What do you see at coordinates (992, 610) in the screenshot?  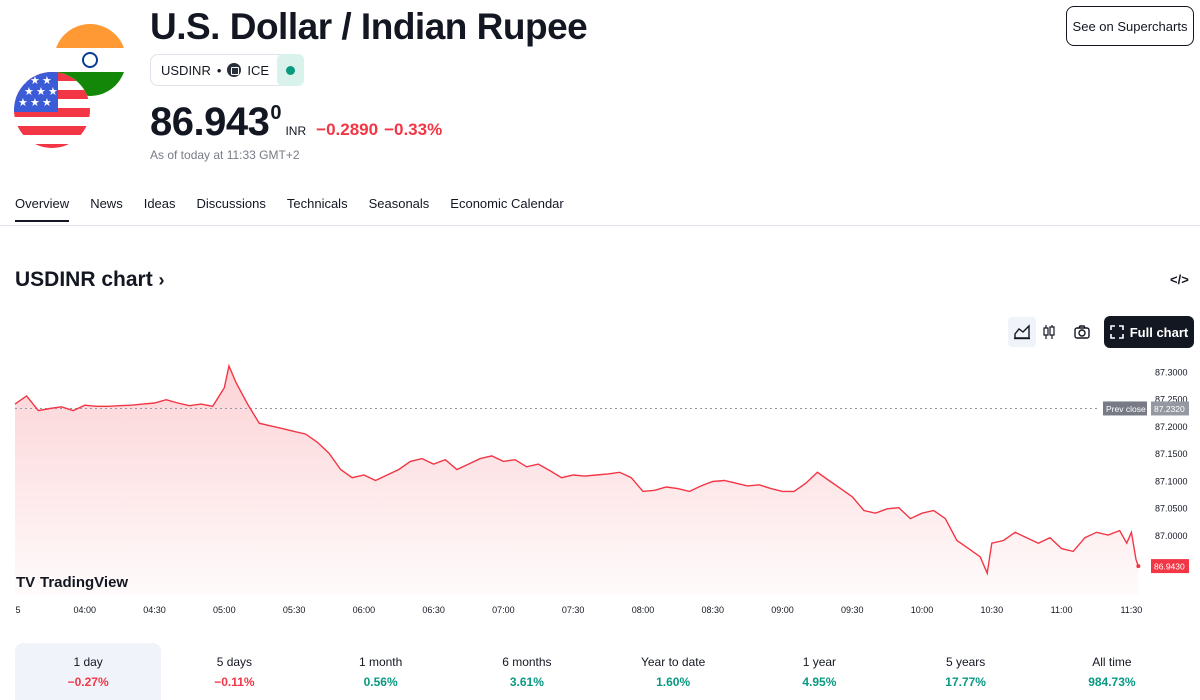 I see `x-tick-label: 10:30` at bounding box center [992, 610].